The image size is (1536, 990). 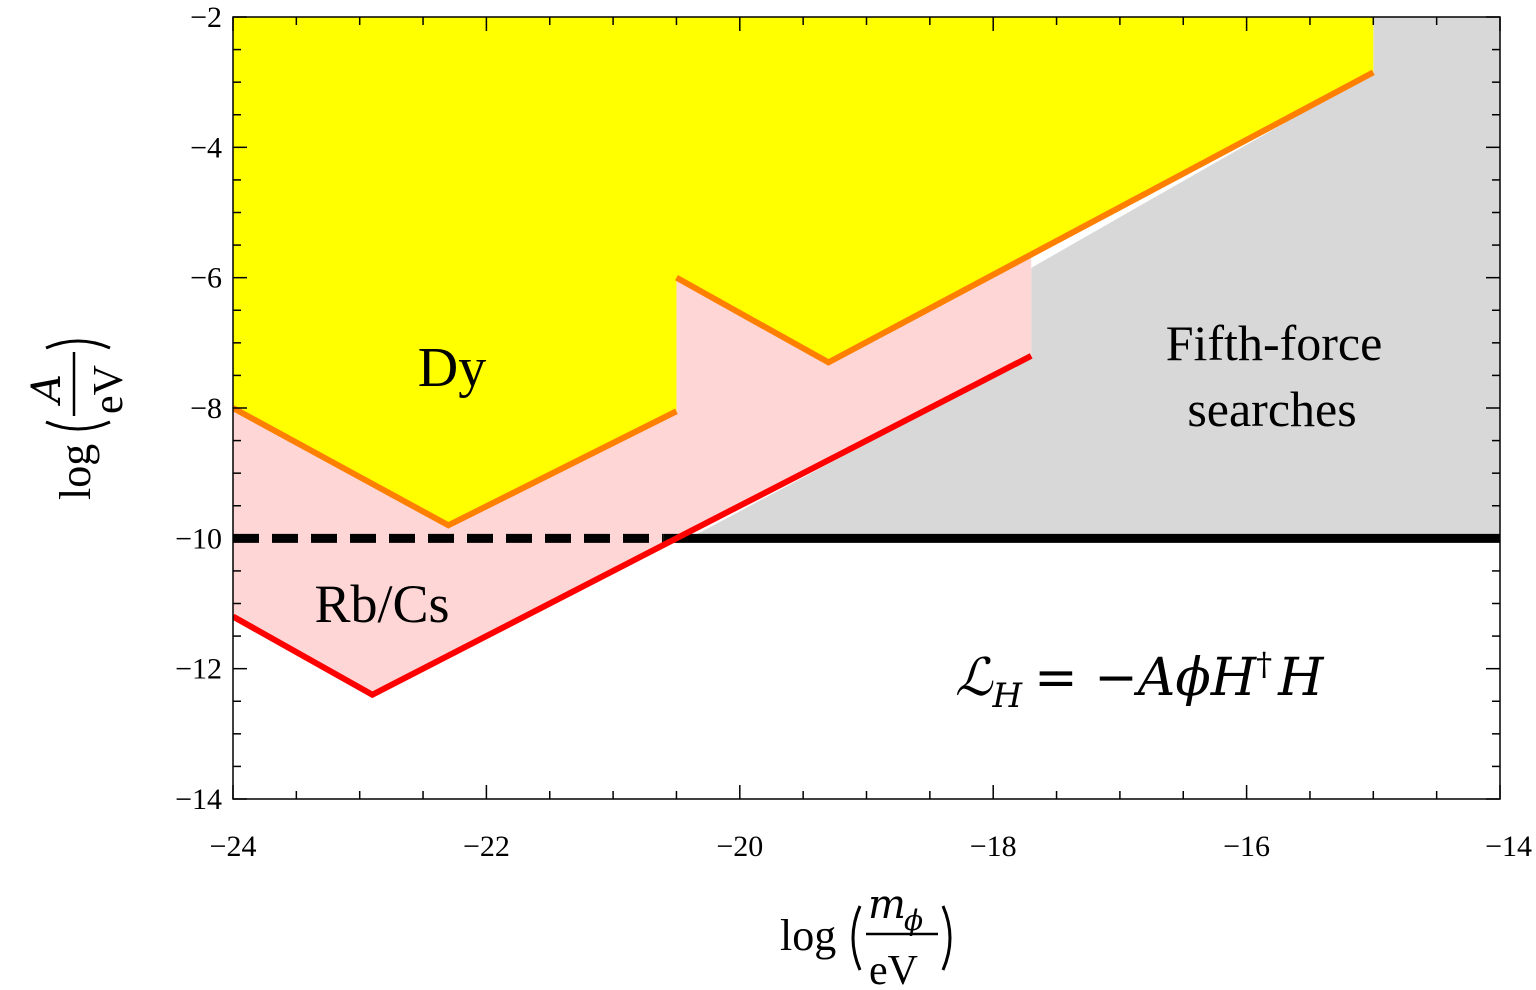 What do you see at coordinates (887, 905) in the screenshot?
I see `svg-text: m` at bounding box center [887, 905].